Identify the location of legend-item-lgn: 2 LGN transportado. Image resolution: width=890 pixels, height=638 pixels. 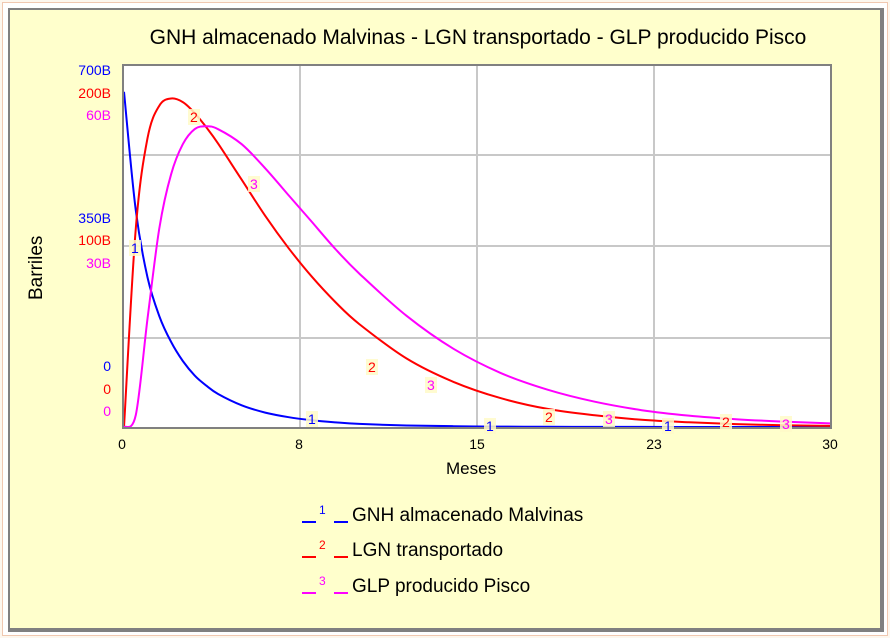
(403, 550).